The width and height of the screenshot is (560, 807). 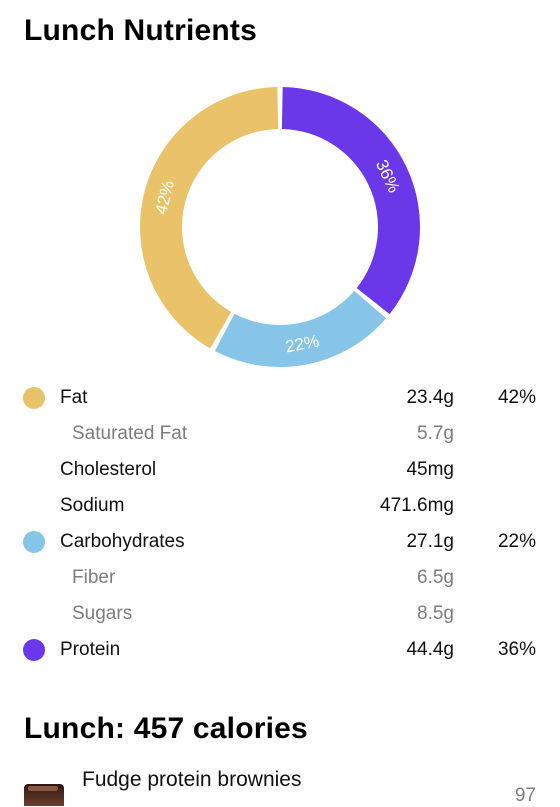 What do you see at coordinates (430, 397) in the screenshot?
I see `nutrient-amount: 23.4g` at bounding box center [430, 397].